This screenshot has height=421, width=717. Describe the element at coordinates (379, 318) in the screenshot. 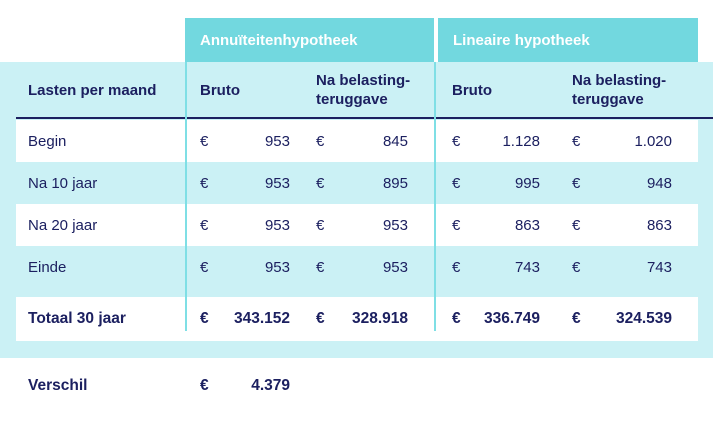

I see `cell-value: 328.918` at that location.